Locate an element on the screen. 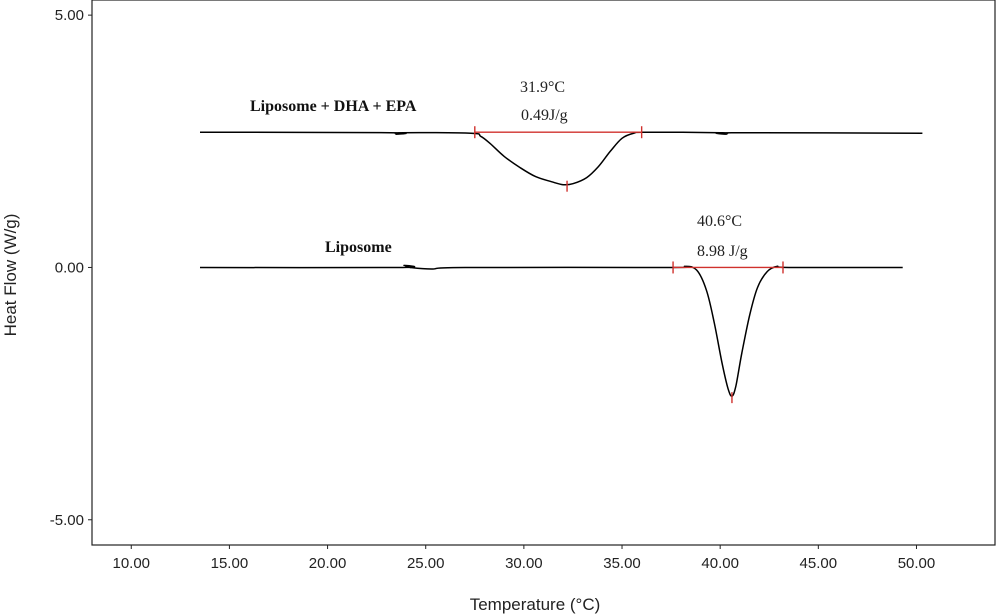 This screenshot has width=1000, height=615. y-axis-title: Heat Flow (W/g) is located at coordinates (10, 275).